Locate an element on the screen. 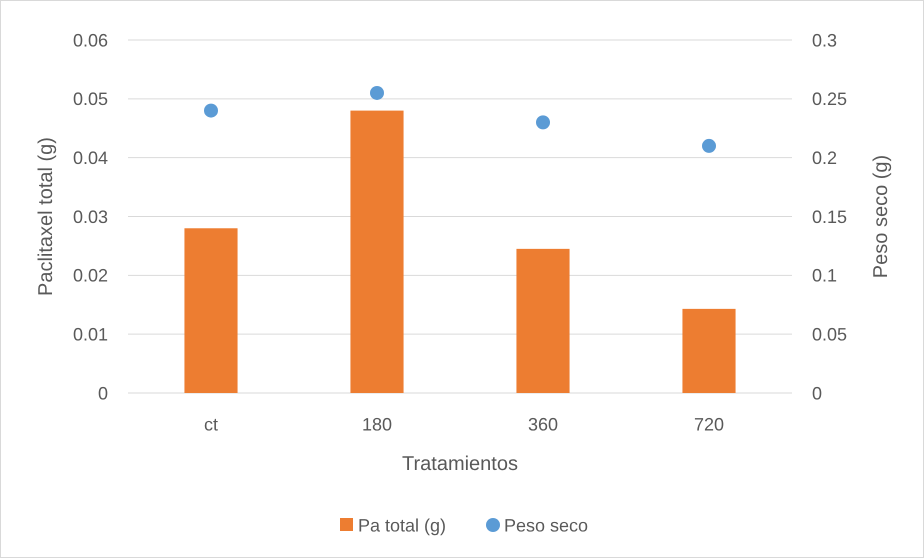 This screenshot has height=558, width=924. y-axis-title: Paclitaxel total (g) is located at coordinates (46, 216).